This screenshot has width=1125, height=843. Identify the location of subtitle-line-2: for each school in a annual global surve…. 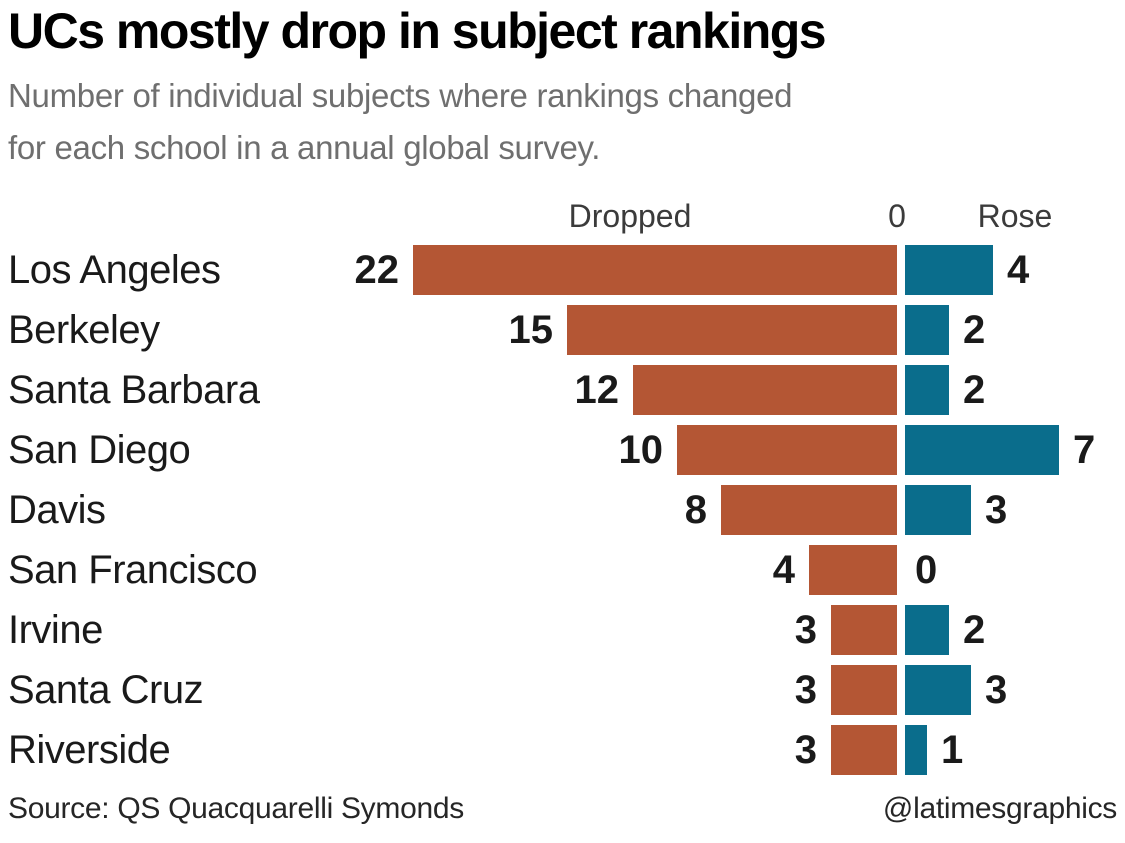
(304, 147).